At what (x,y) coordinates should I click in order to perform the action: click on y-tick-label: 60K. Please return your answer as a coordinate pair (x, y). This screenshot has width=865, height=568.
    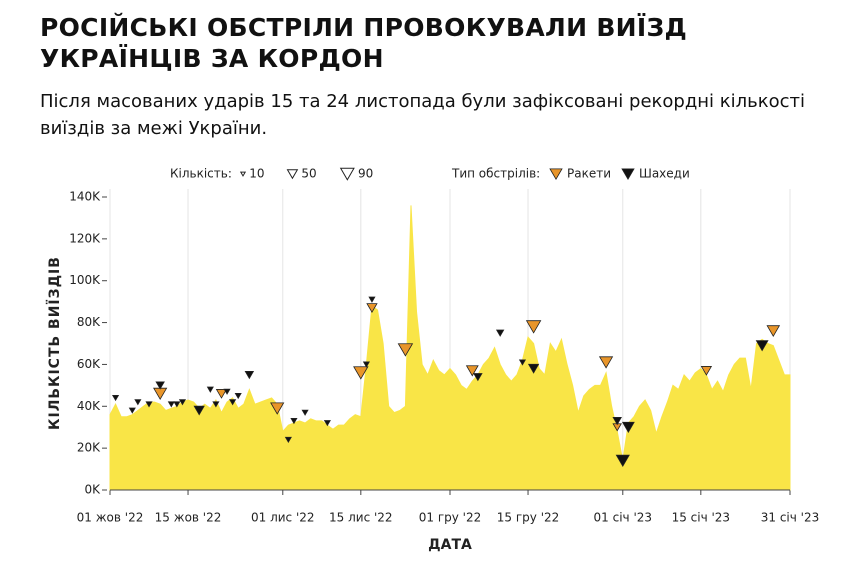
    Looking at the image, I should click on (89, 364).